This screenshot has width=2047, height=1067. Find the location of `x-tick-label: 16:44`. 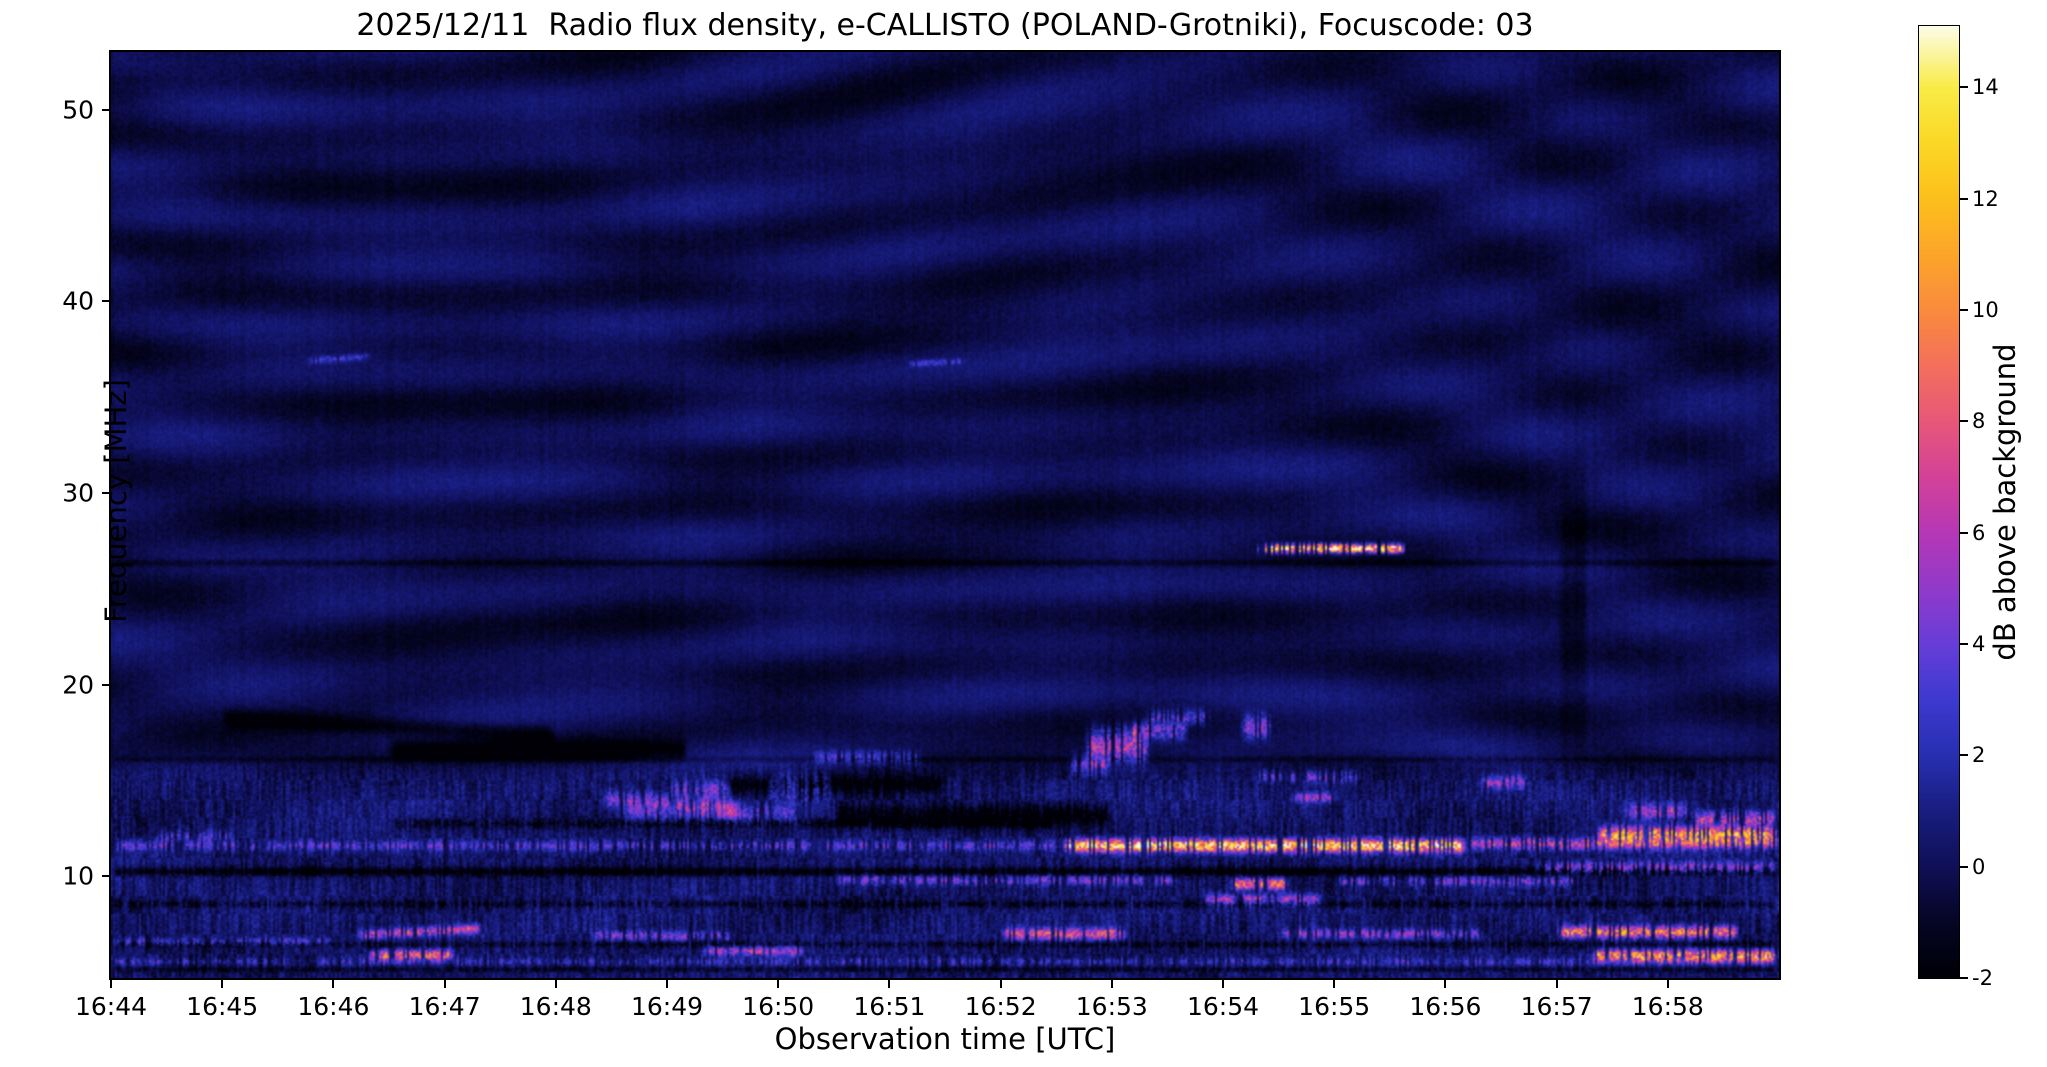

x-tick-label: 16:44 is located at coordinates (111, 1006).